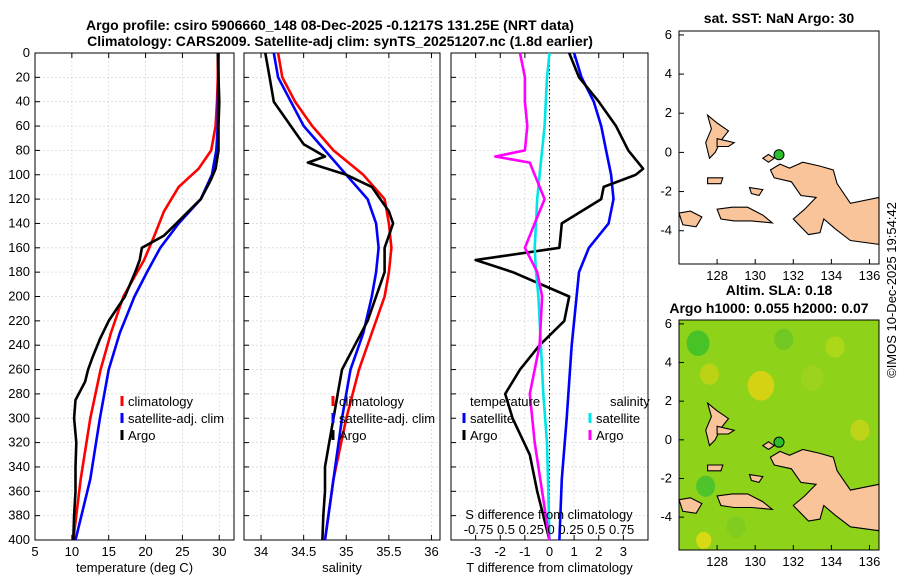 The height and width of the screenshot is (580, 900). I want to click on series-line-s-argo, so click(522, 296).